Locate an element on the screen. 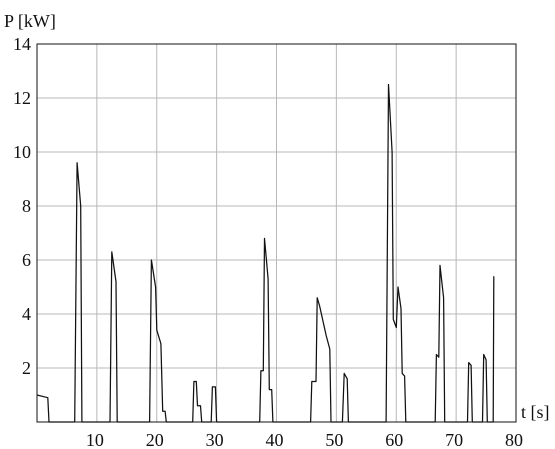 The height and width of the screenshot is (449, 555). x-tick-label: 10 is located at coordinates (95, 439).